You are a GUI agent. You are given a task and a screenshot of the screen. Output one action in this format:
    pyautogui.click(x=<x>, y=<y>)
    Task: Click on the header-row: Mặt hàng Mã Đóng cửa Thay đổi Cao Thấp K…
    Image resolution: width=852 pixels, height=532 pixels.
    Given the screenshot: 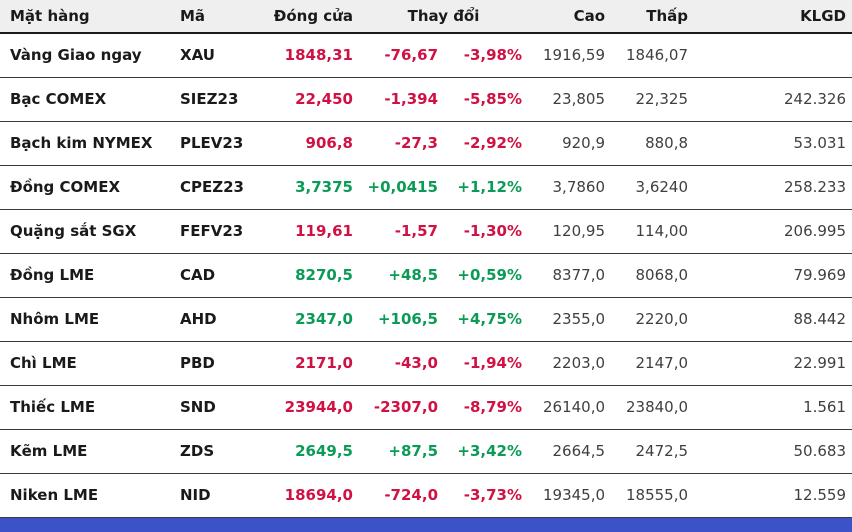 What is the action you would take?
    pyautogui.click(x=426, y=17)
    